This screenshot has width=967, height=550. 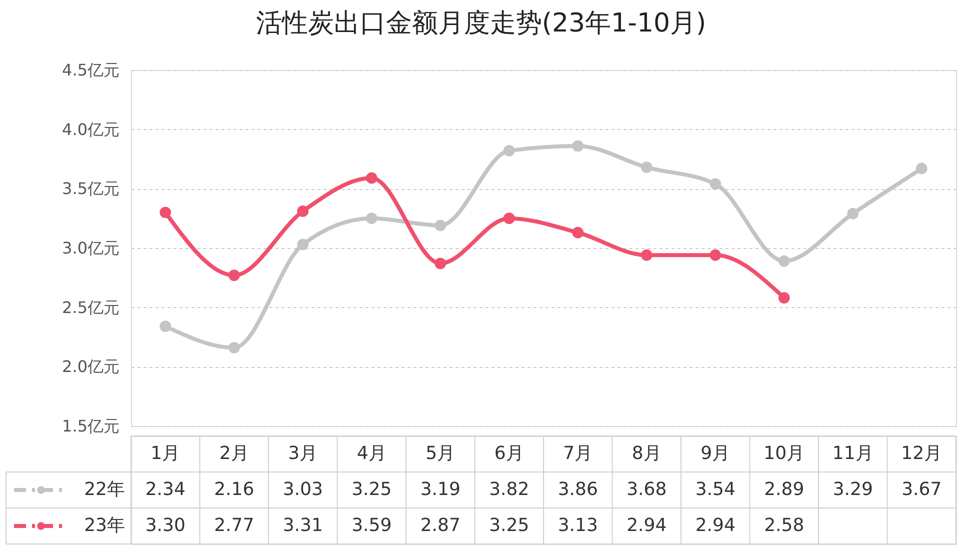 What do you see at coordinates (302, 489) in the screenshot?
I see `data-label: 3.03` at bounding box center [302, 489].